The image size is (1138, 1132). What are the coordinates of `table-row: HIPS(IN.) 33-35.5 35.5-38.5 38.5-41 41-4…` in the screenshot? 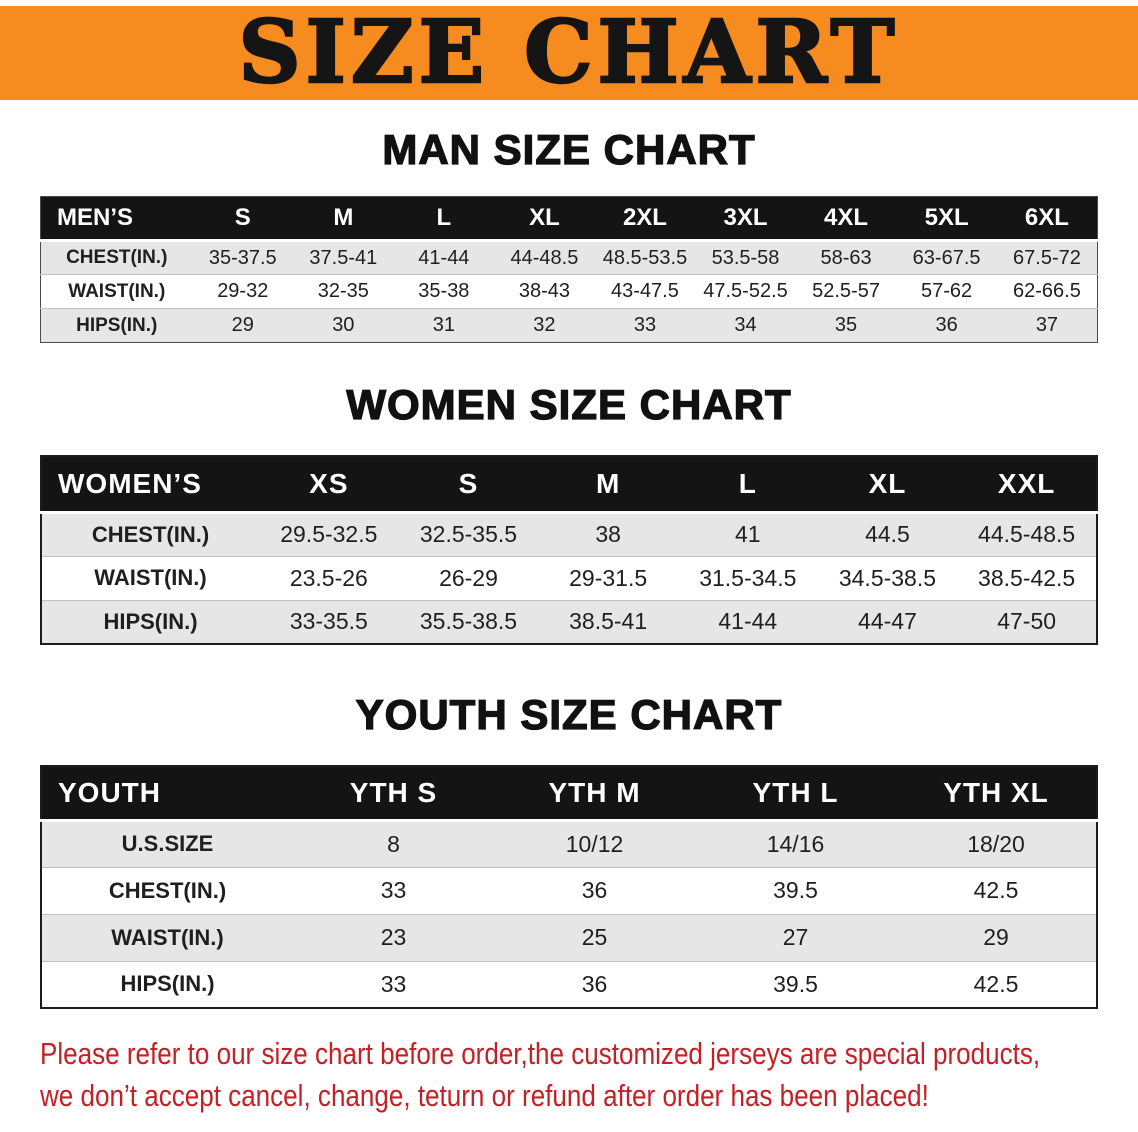 It's located at (569, 622).